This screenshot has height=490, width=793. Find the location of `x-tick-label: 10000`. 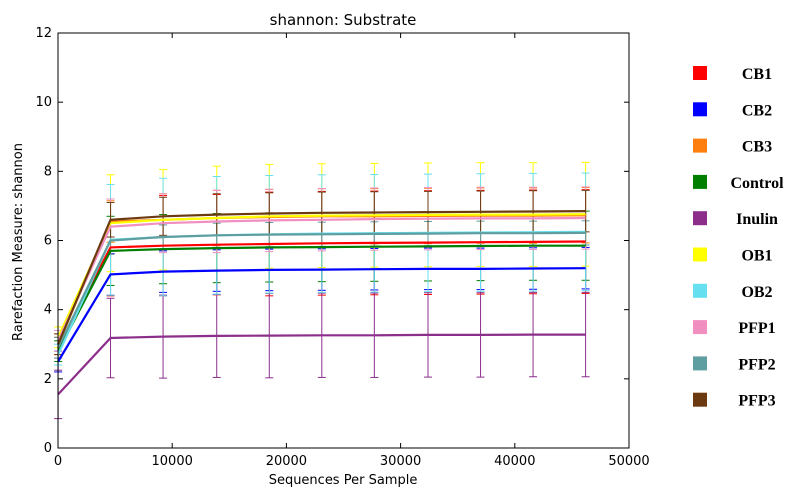

x-tick-label: 10000 is located at coordinates (172, 461).